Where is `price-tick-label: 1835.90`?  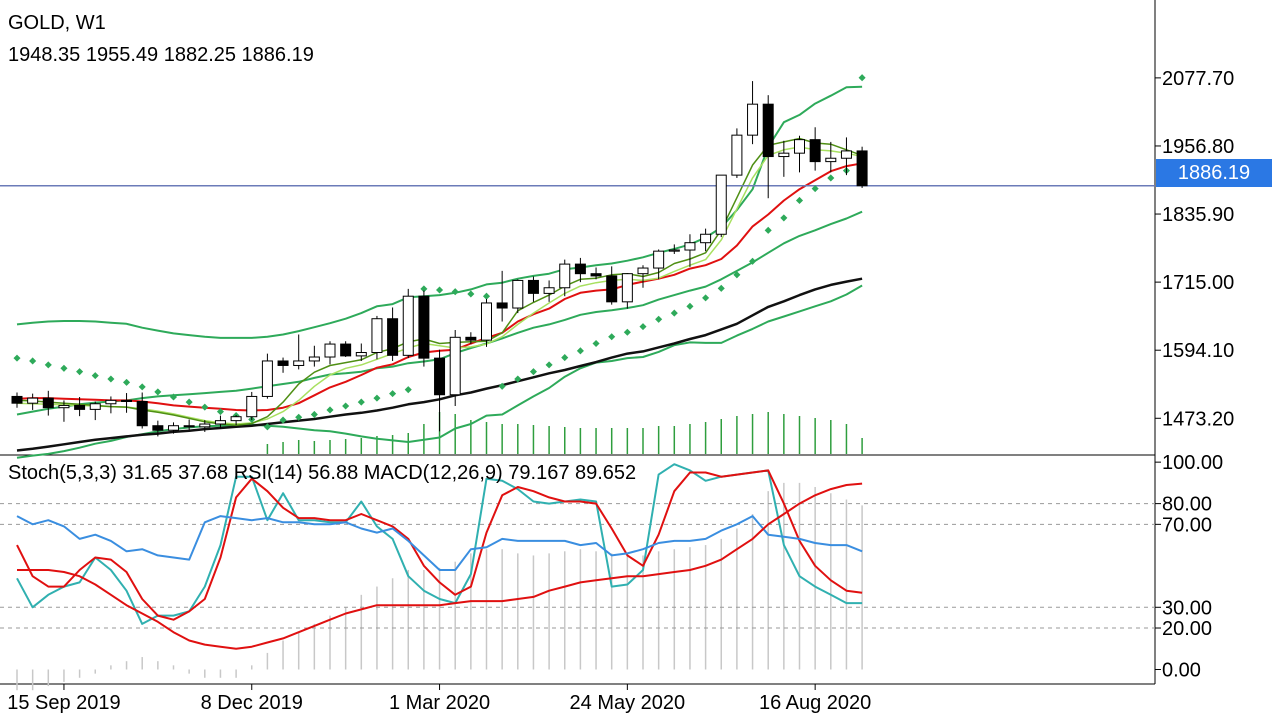 price-tick-label: 1835.90 is located at coordinates (1198, 215).